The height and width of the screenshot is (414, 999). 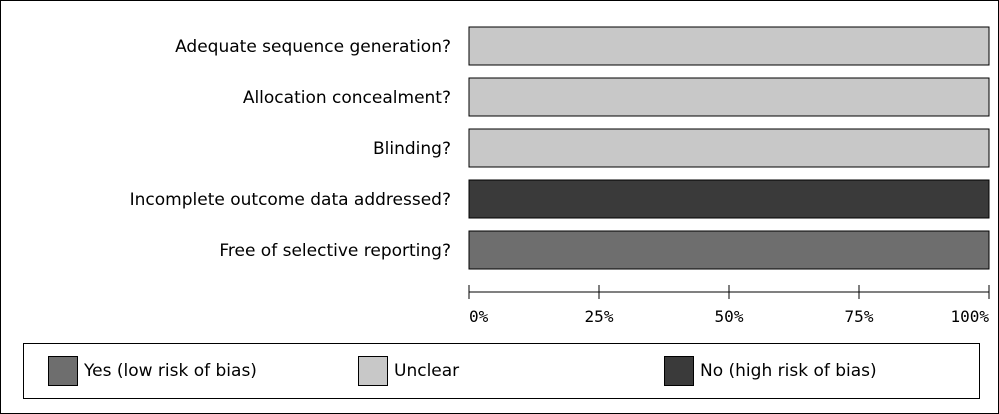 I want to click on legend-item-unclear: Unclear, so click(x=408, y=371).